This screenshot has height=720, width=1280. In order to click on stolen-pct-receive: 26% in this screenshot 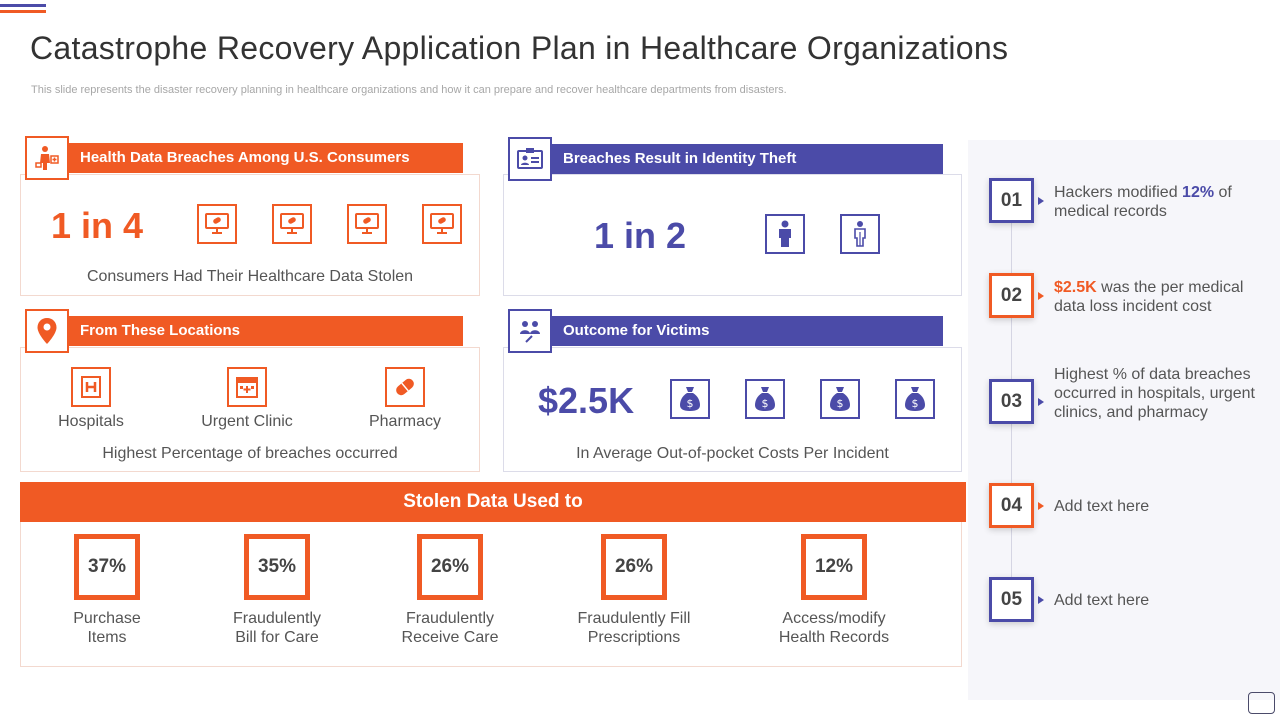, I will do `click(450, 567)`.